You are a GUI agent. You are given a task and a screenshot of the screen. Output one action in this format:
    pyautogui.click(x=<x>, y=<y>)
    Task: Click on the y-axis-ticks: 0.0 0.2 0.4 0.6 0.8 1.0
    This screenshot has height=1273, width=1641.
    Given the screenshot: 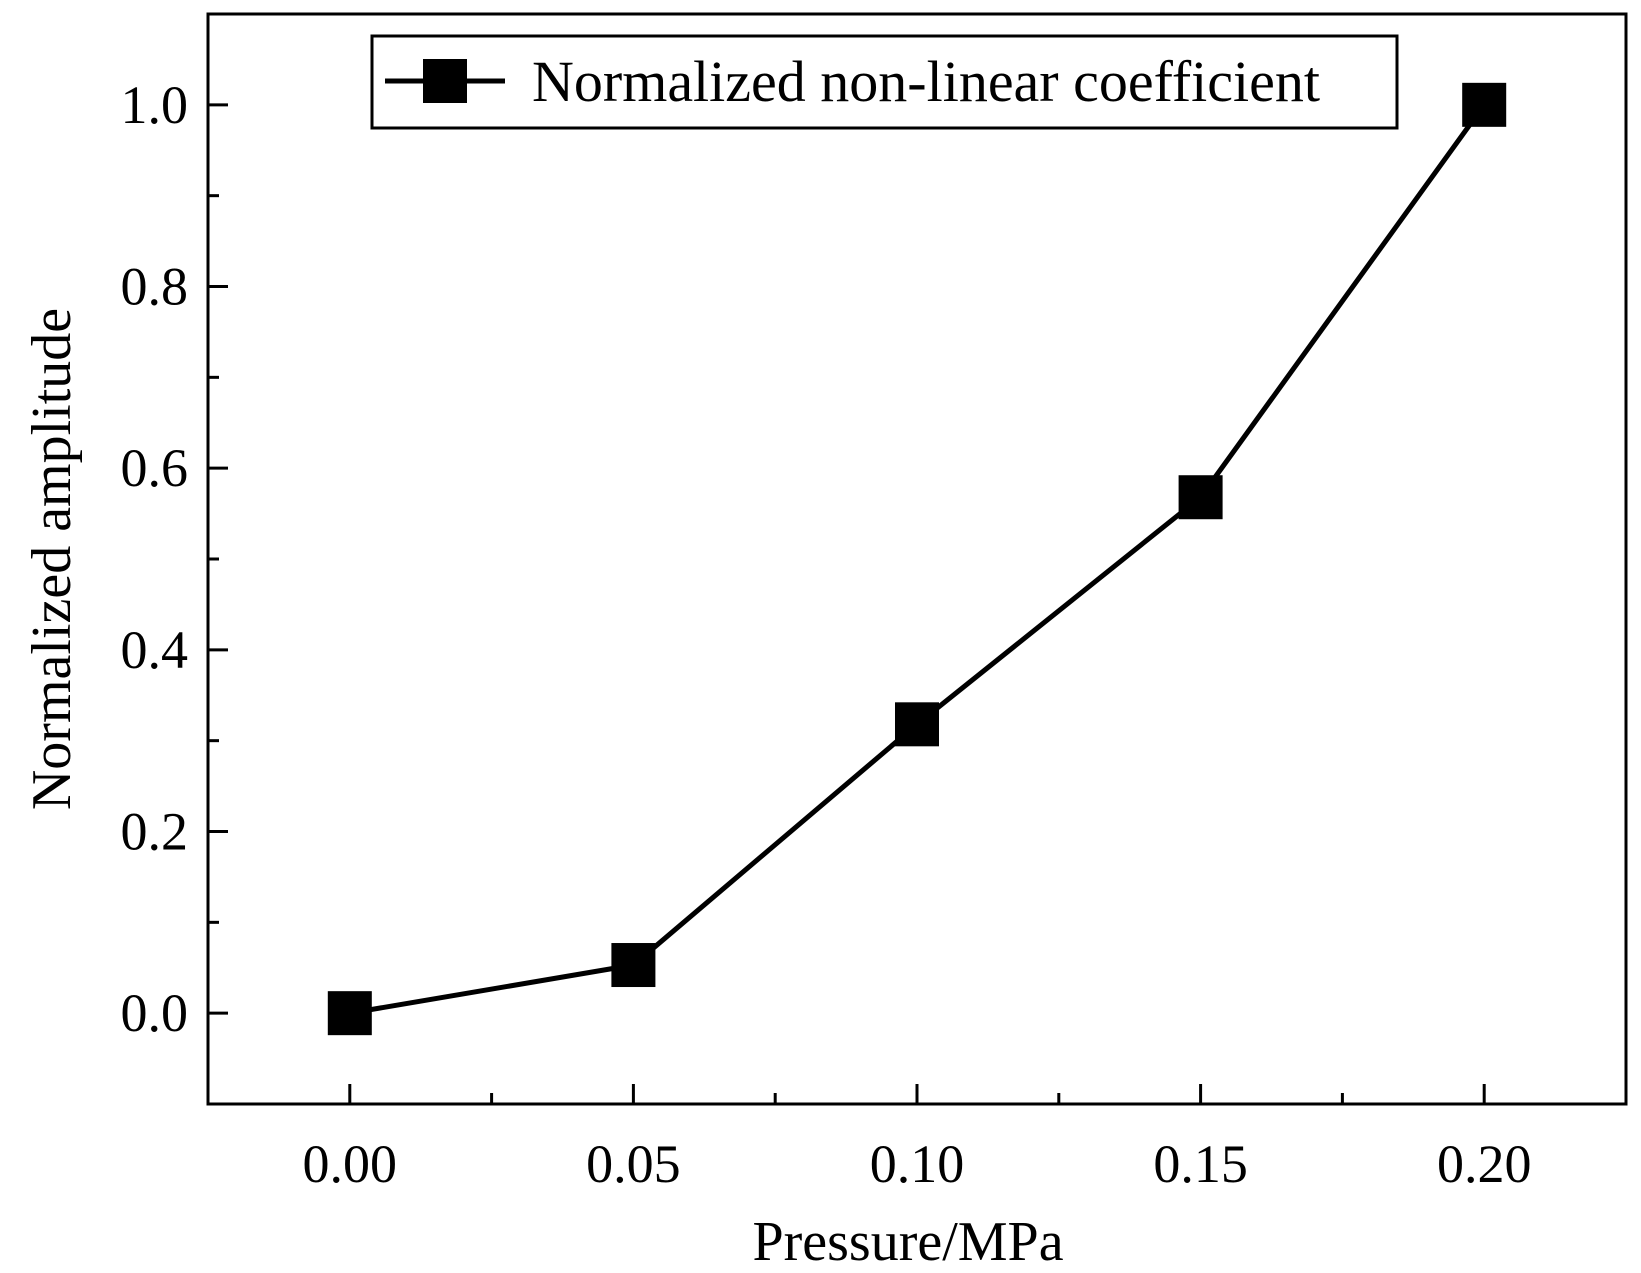 What is the action you would take?
    pyautogui.click(x=174, y=559)
    